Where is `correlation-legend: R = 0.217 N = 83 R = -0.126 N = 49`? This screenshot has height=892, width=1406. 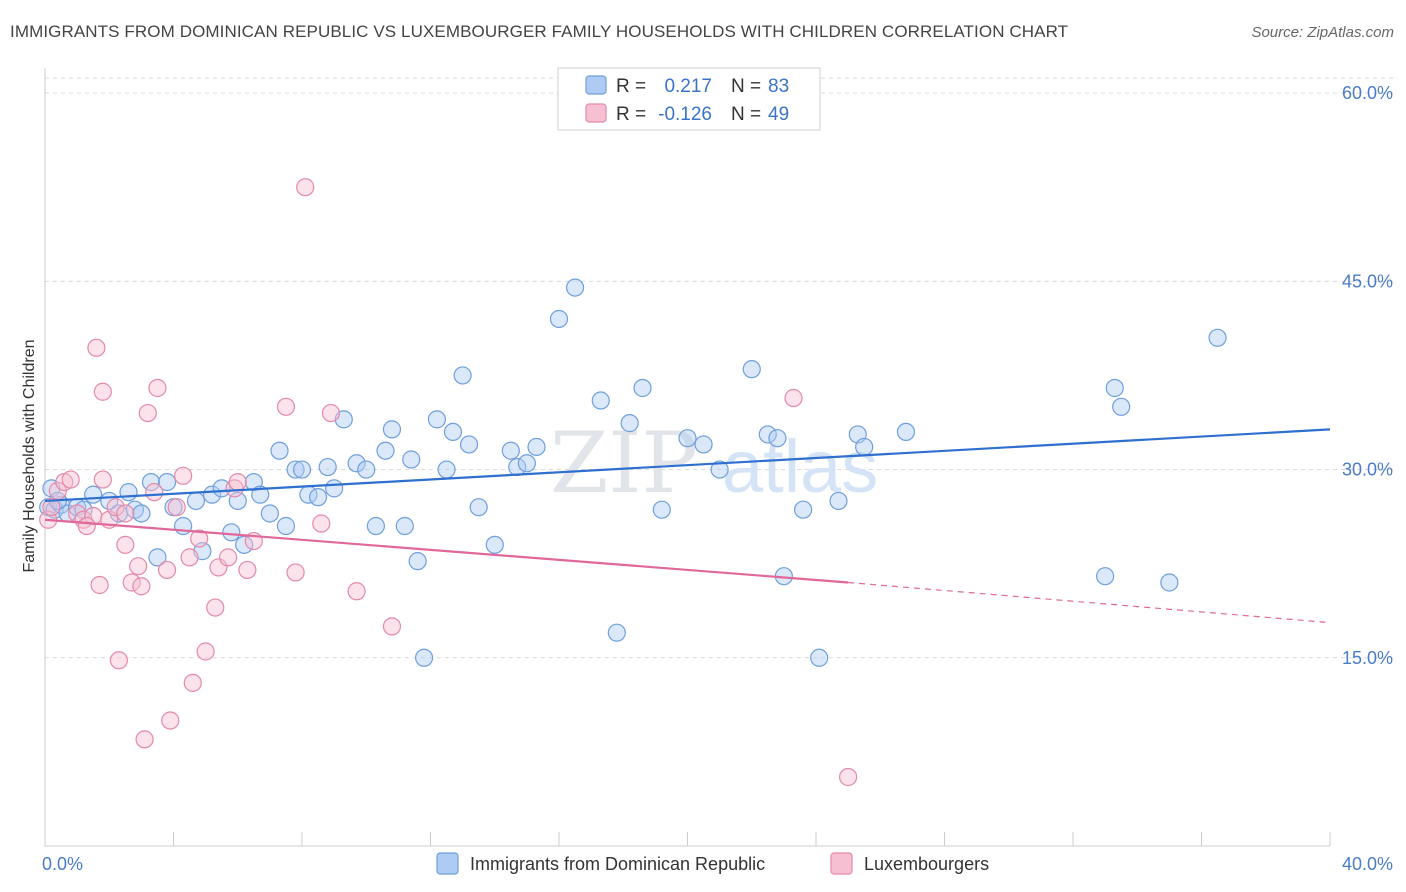 correlation-legend: R = 0.217 N = 83 R = -0.126 N = 49 is located at coordinates (689, 99).